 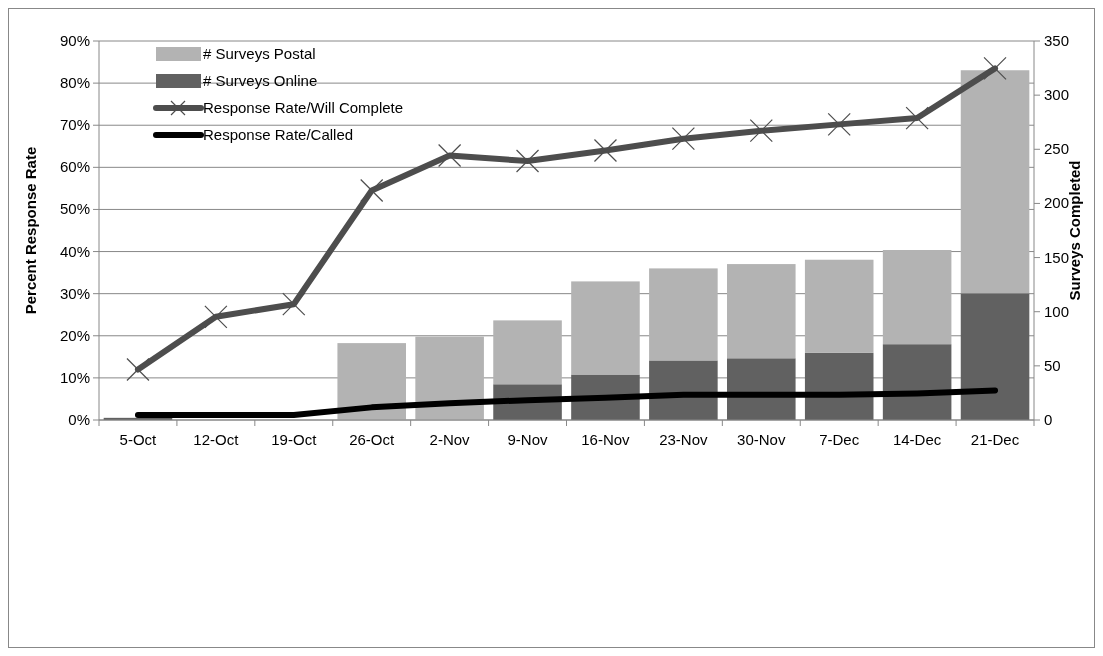 What do you see at coordinates (74, 40) in the screenshot?
I see `y-tick-label: 90%` at bounding box center [74, 40].